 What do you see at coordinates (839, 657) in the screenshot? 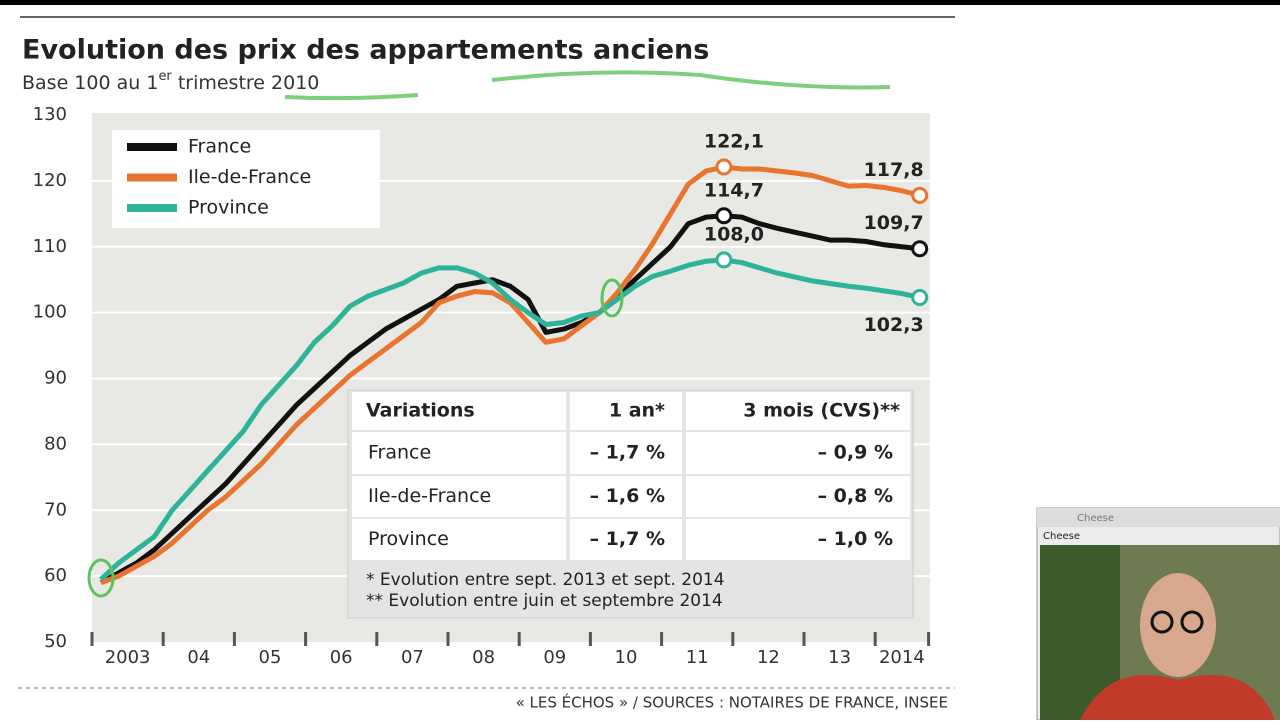
I see `x-tick-label: 13` at bounding box center [839, 657].